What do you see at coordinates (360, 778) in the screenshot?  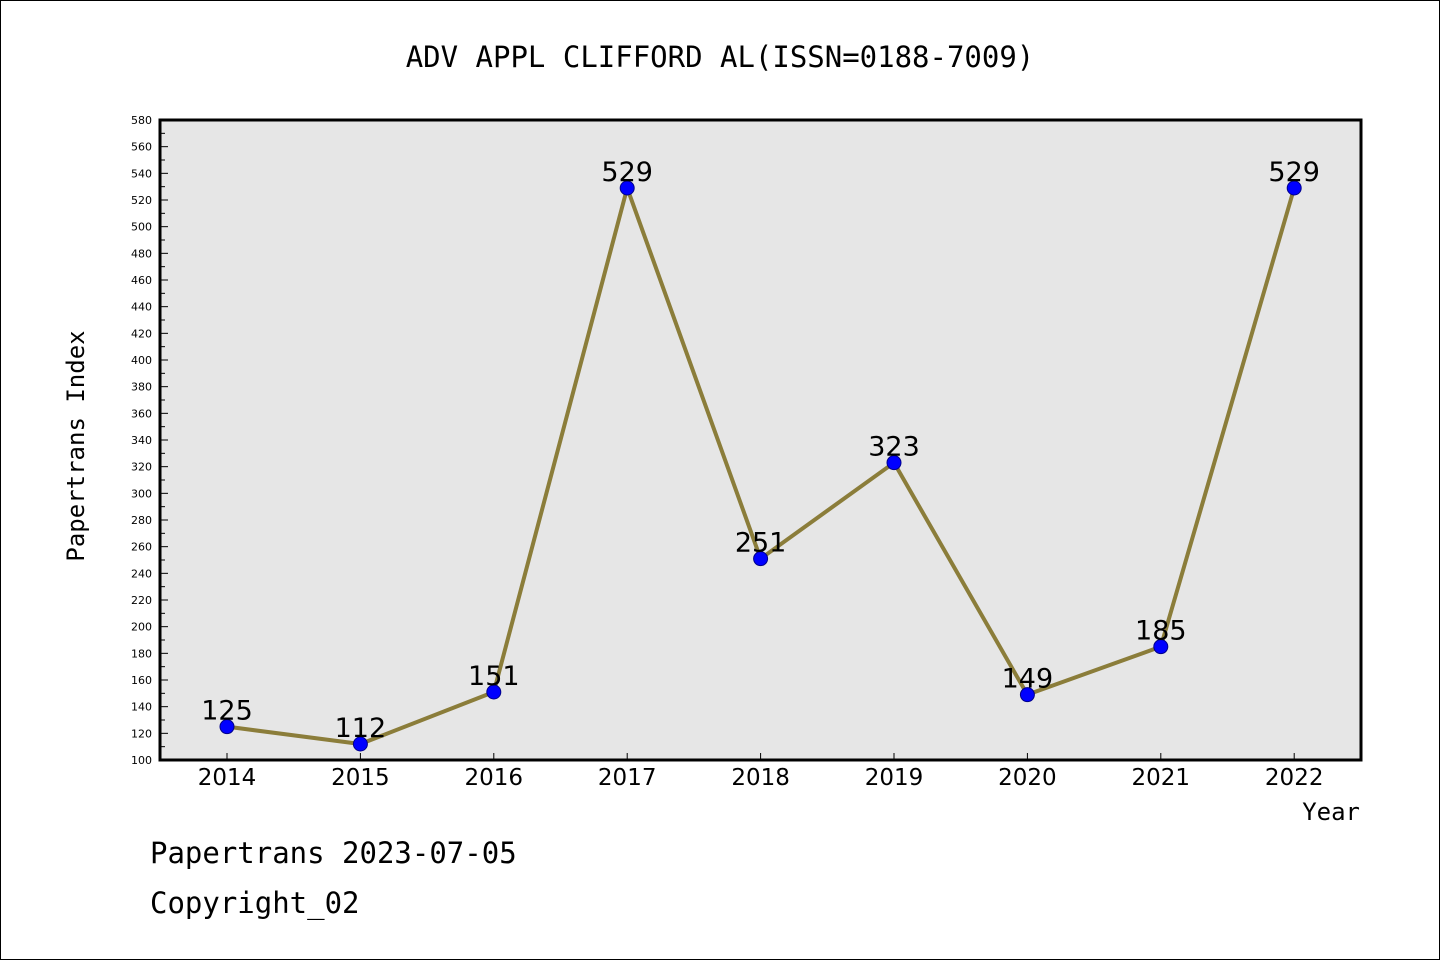 I see `x-tick-label: 2015` at bounding box center [360, 778].